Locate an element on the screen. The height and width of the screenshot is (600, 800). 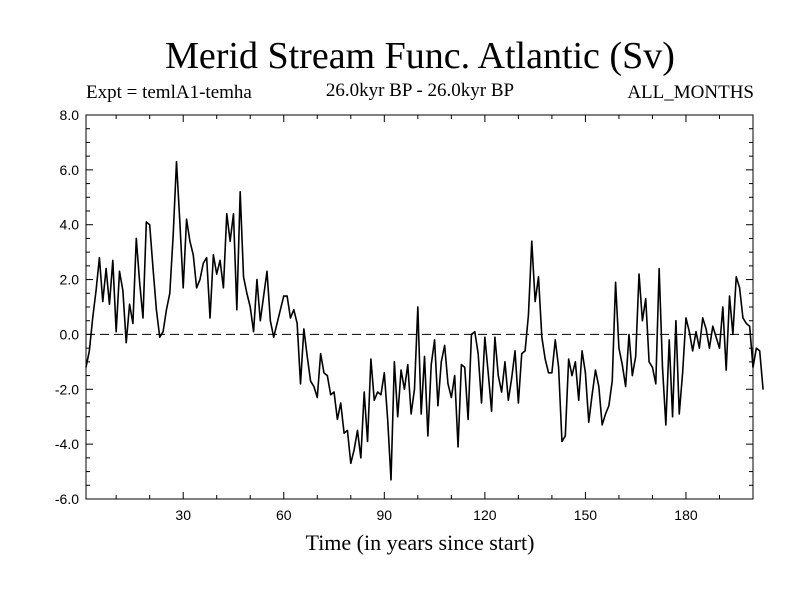
y-tick-label: -4.0 is located at coordinates (67, 444).